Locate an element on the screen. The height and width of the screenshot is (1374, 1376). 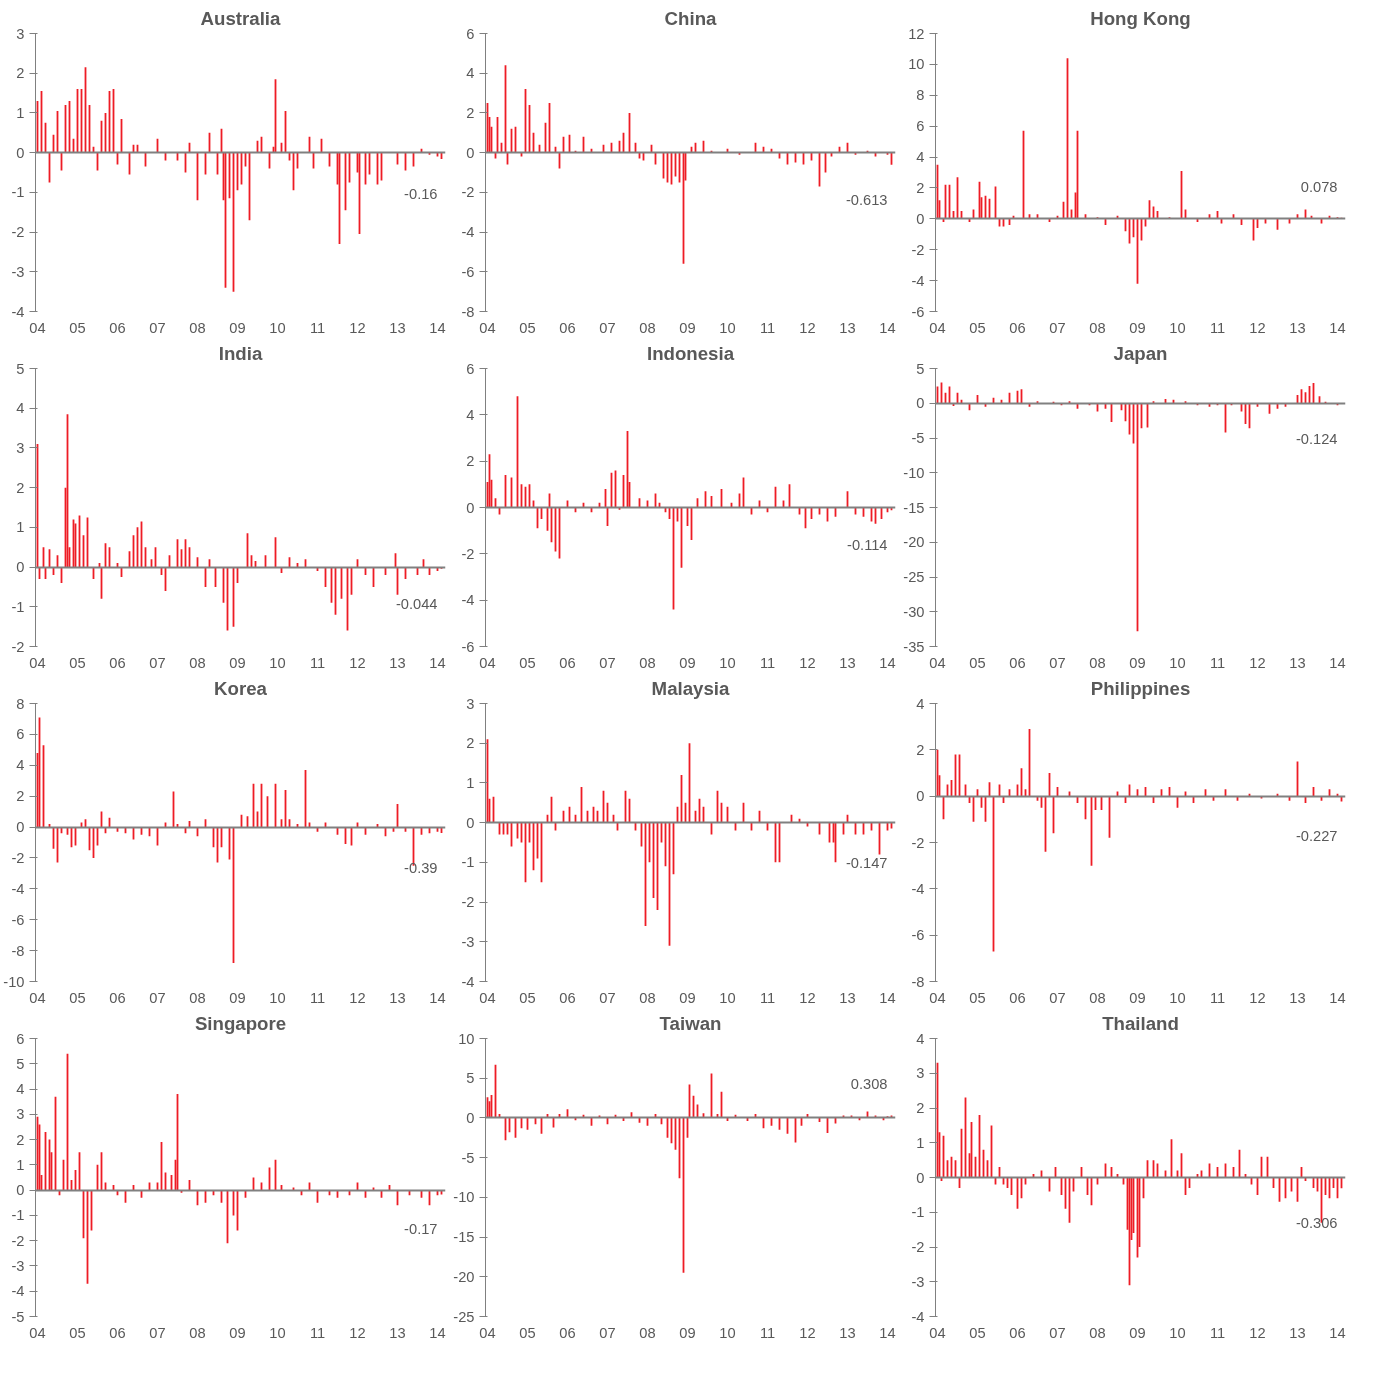
chart-title: Hong Kong is located at coordinates (1140, 18).